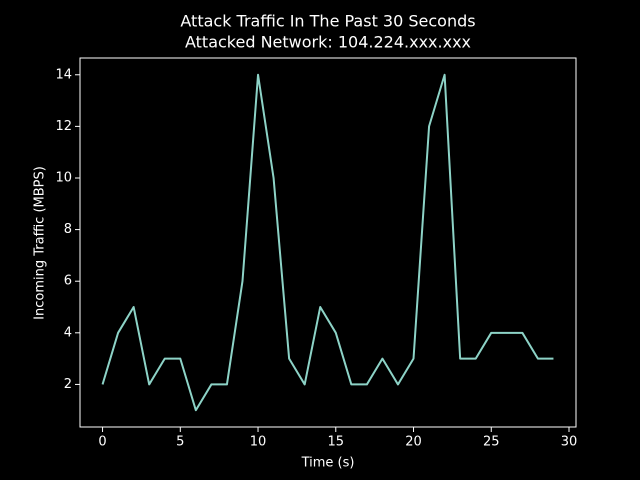 The width and height of the screenshot is (640, 480). What do you see at coordinates (63, 74) in the screenshot?
I see `y-tick-label: 14` at bounding box center [63, 74].